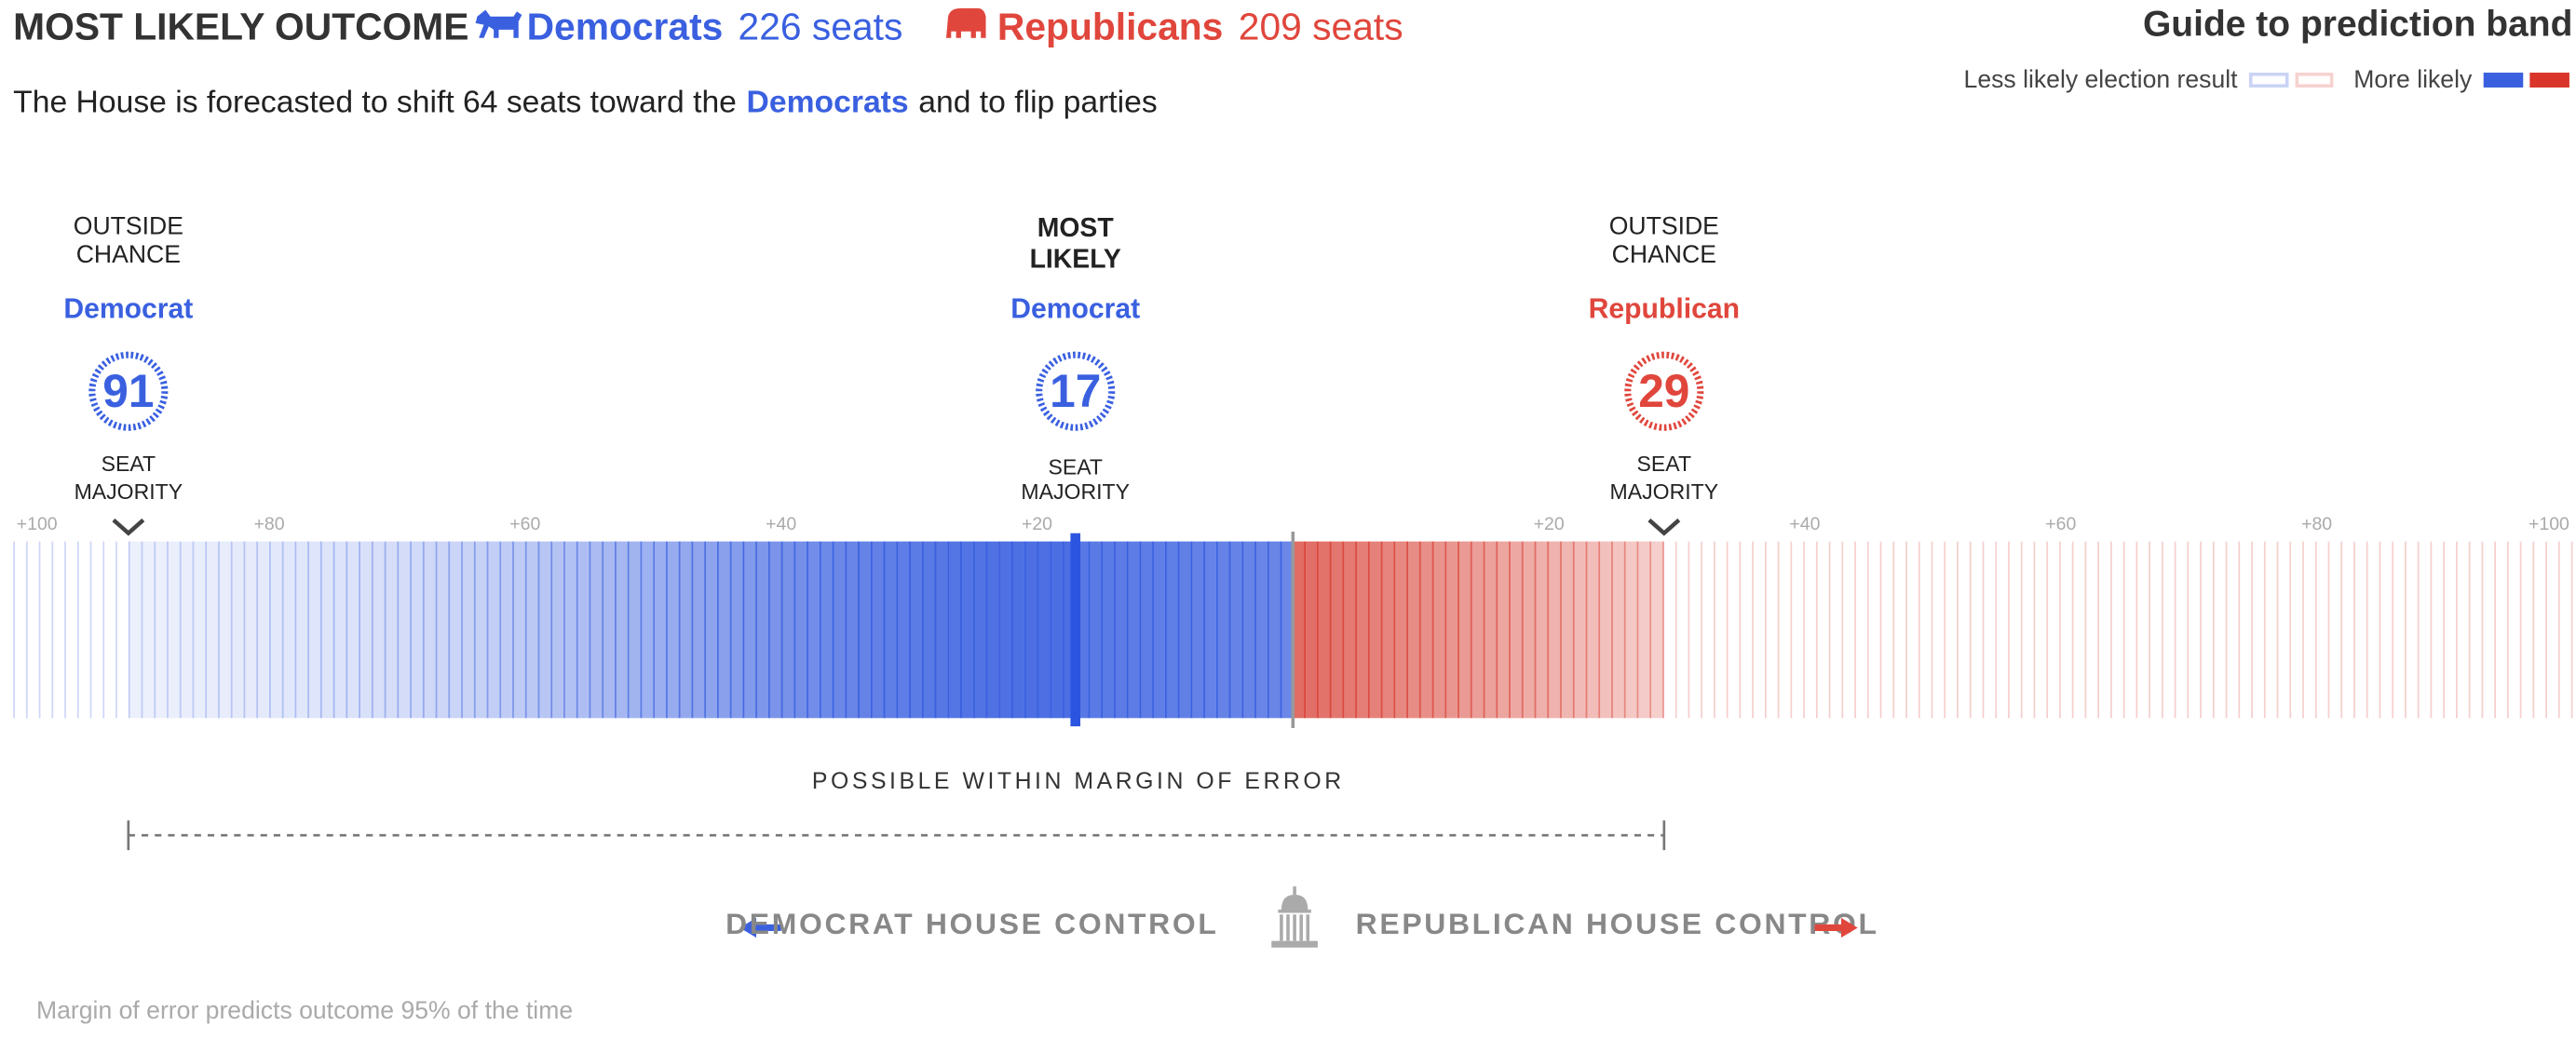  Describe the element at coordinates (2268, 80) in the screenshot. I see `guide-less-dem` at that location.